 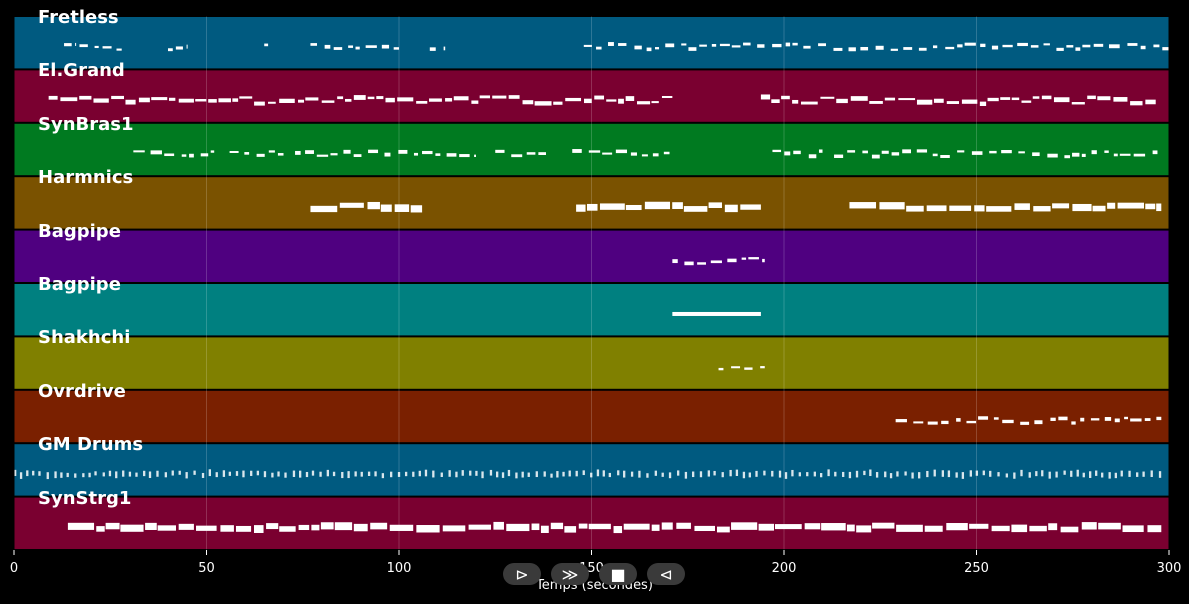 I want to click on rewind-button: ⊲, so click(x=666, y=574).